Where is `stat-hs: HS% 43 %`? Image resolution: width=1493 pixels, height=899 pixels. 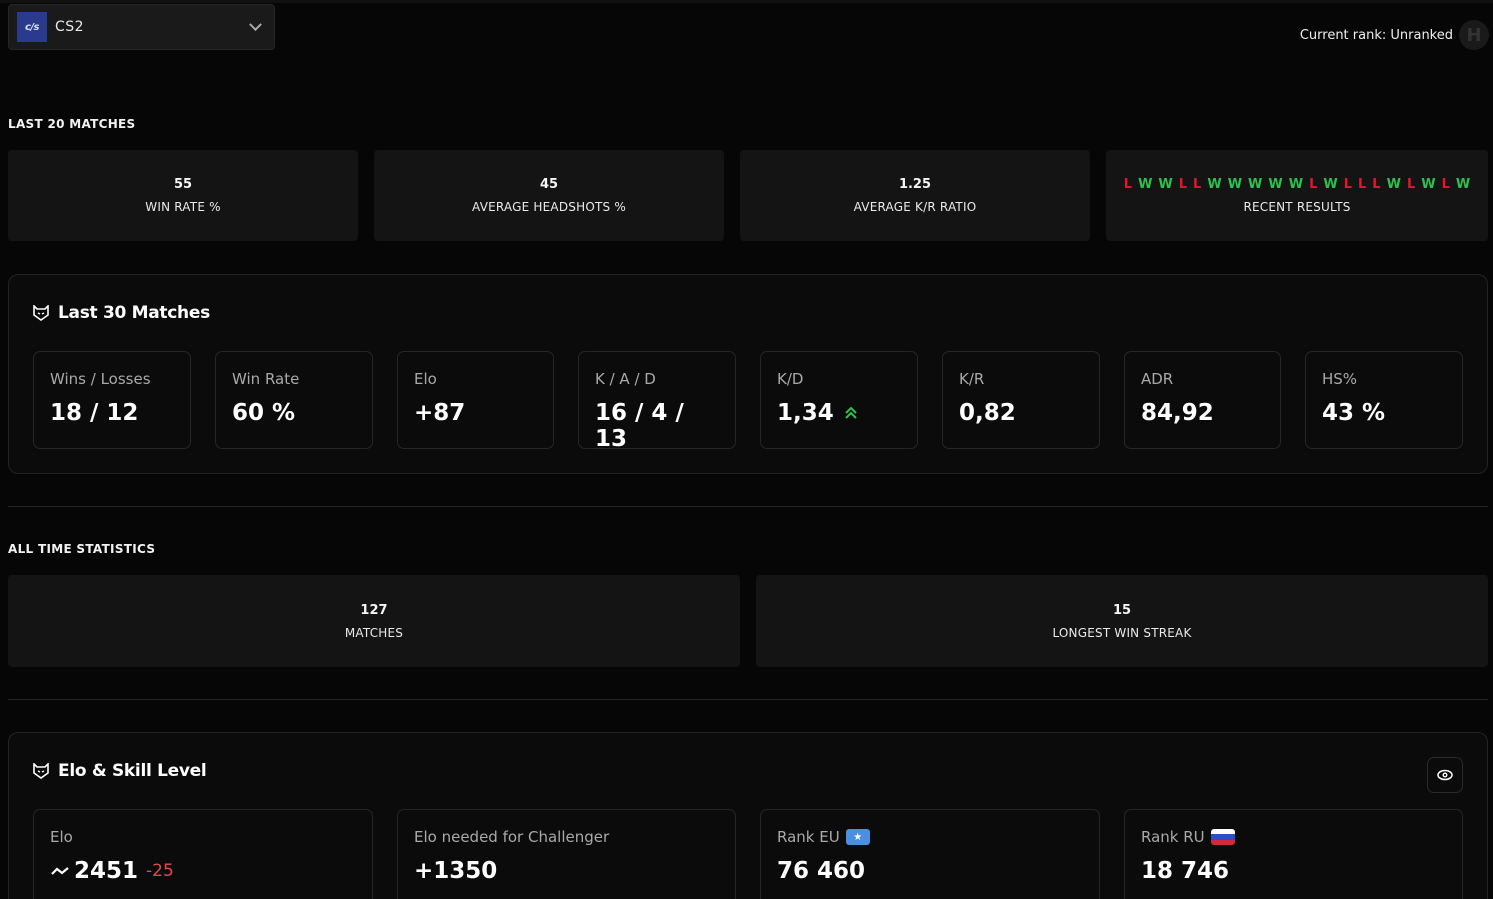
stat-hs: HS% 43 % is located at coordinates (1384, 400).